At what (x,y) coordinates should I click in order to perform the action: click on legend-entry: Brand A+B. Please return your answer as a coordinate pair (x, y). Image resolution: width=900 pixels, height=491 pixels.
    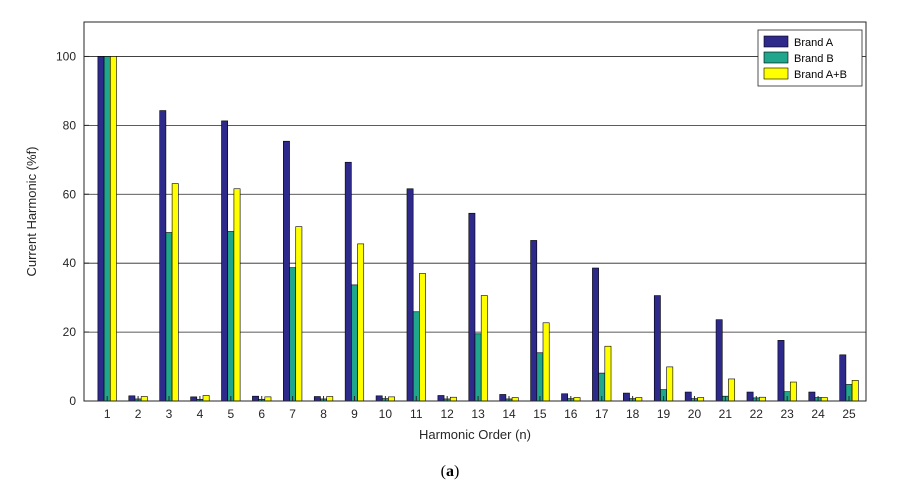
    Looking at the image, I should click on (820, 75).